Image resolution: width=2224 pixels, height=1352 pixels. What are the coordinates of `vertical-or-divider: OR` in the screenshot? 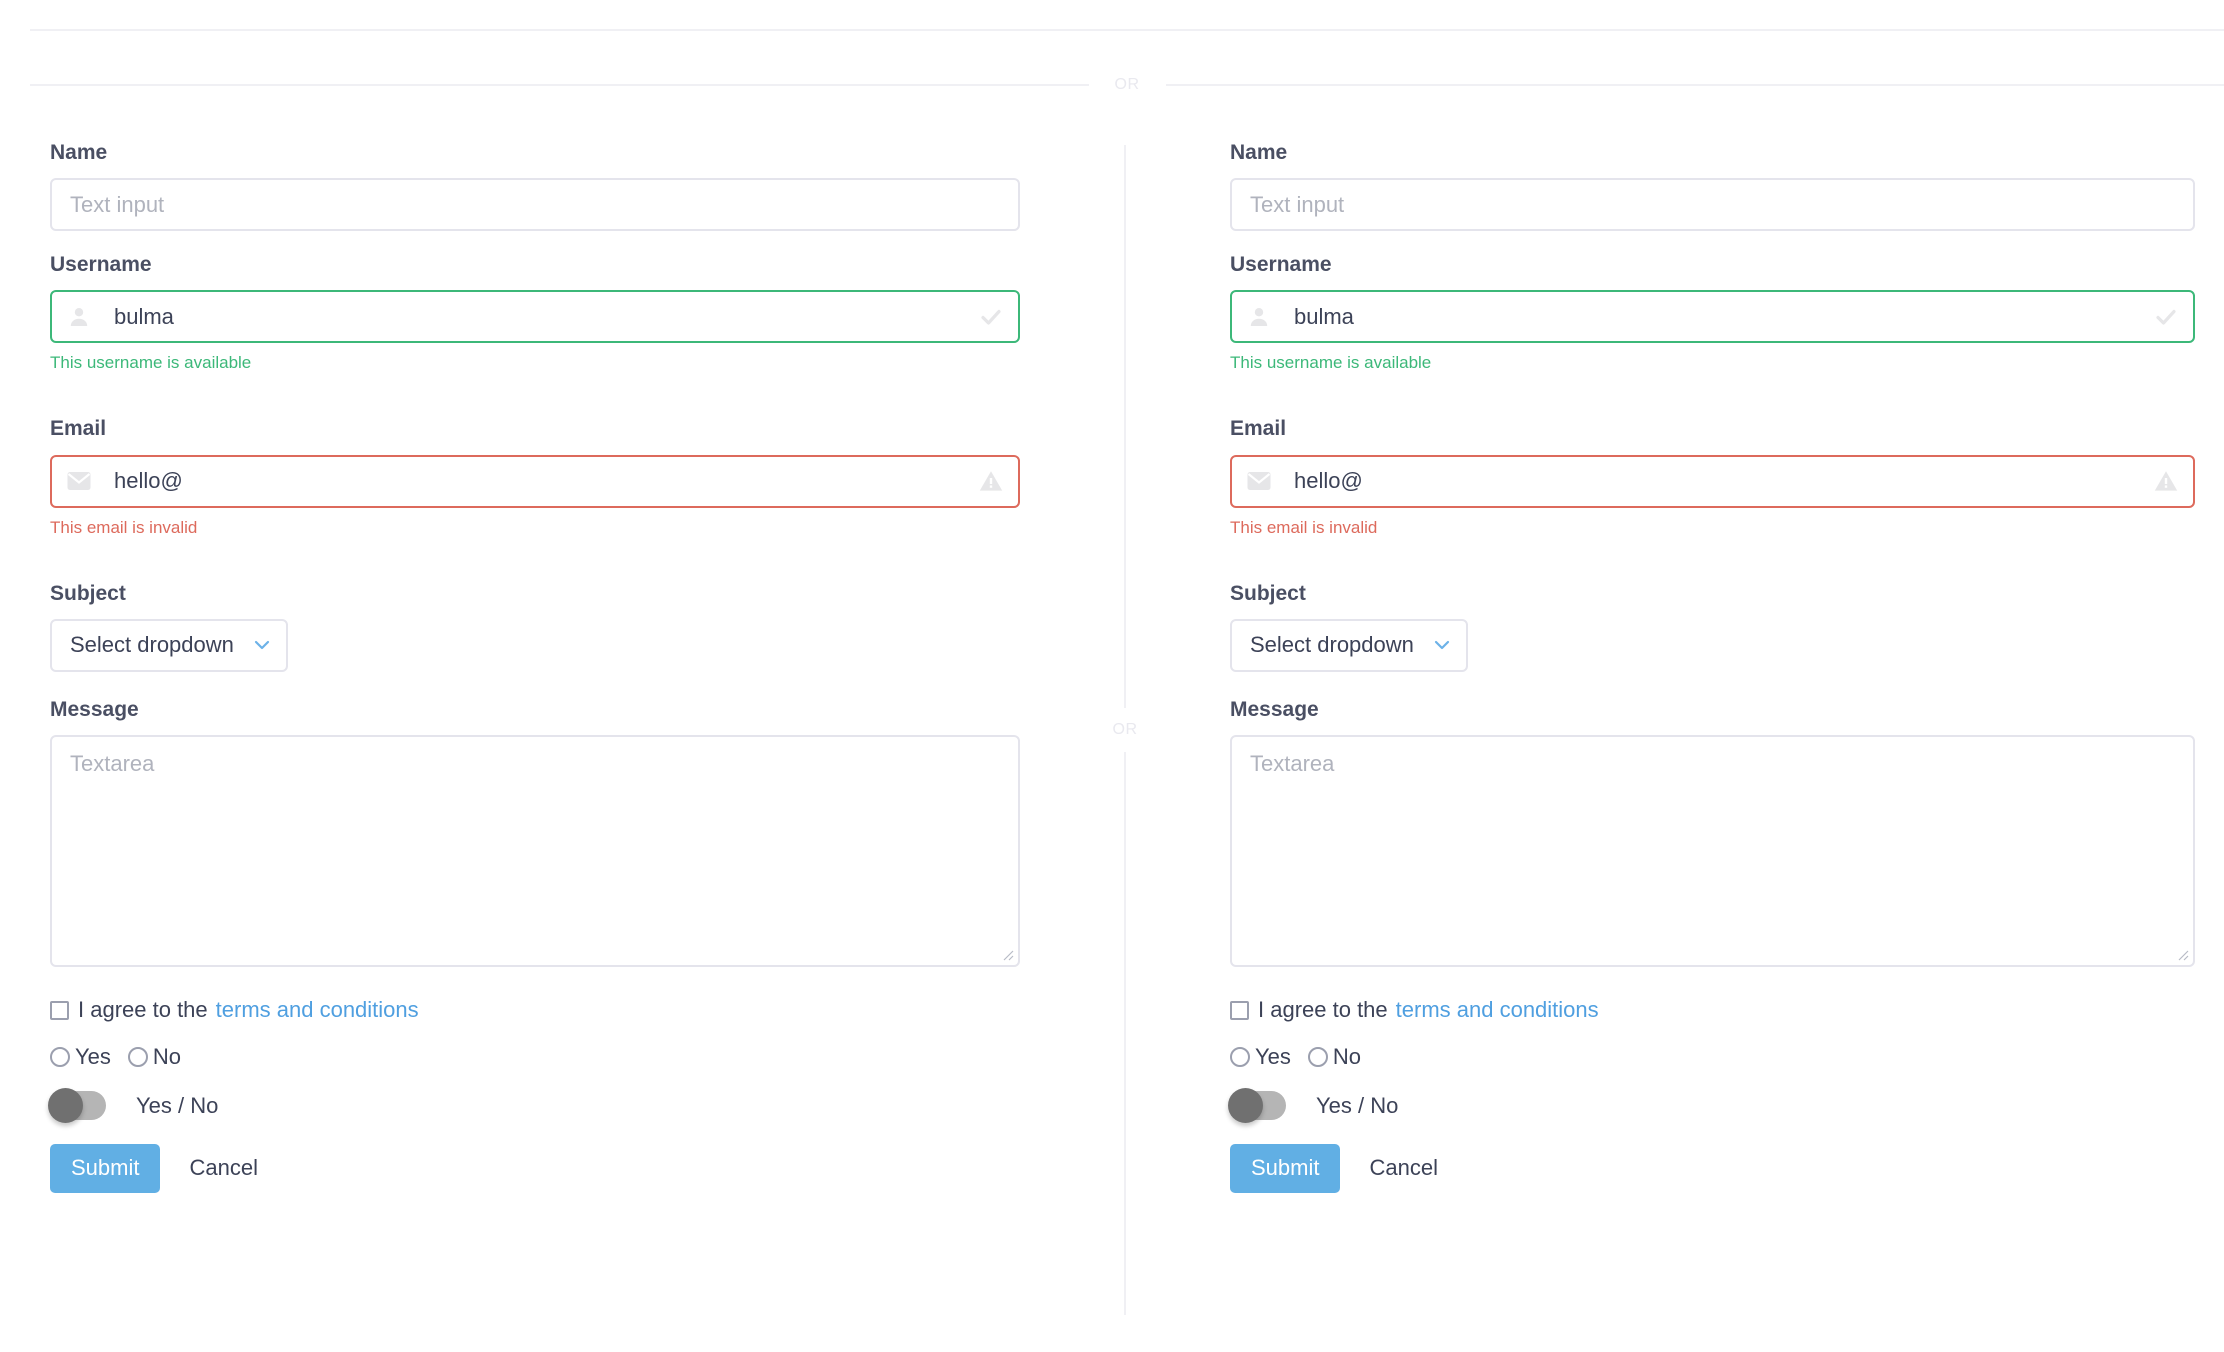 It's located at (1125, 730).